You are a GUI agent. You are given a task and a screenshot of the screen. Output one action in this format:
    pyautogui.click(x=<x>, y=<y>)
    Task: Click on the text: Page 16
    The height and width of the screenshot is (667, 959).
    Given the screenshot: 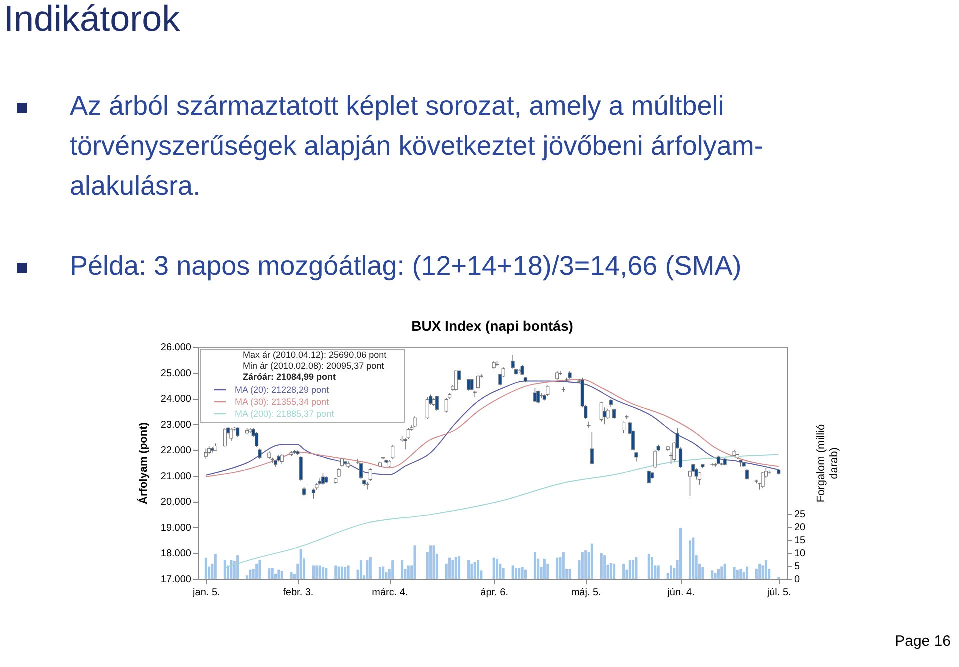 What is the action you would take?
    pyautogui.click(x=923, y=641)
    